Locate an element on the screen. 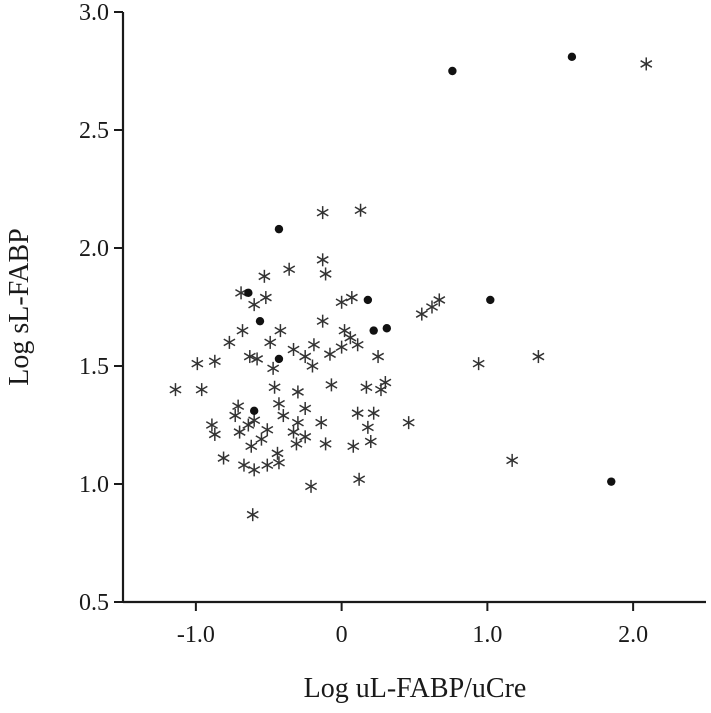  x-tick-label: 2.0 is located at coordinates (633, 635).